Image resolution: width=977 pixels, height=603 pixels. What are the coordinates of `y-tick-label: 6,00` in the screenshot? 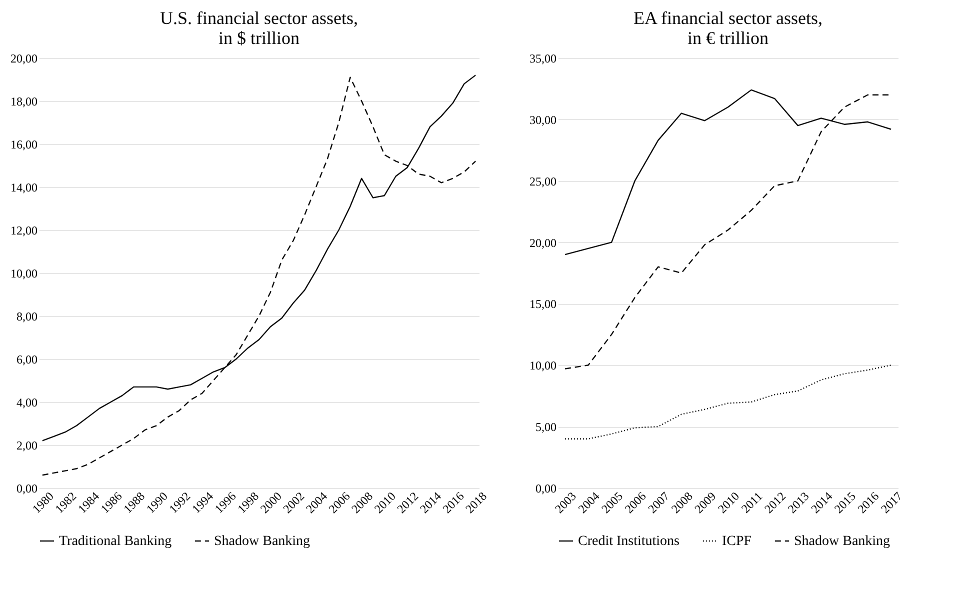 It's located at (27, 359).